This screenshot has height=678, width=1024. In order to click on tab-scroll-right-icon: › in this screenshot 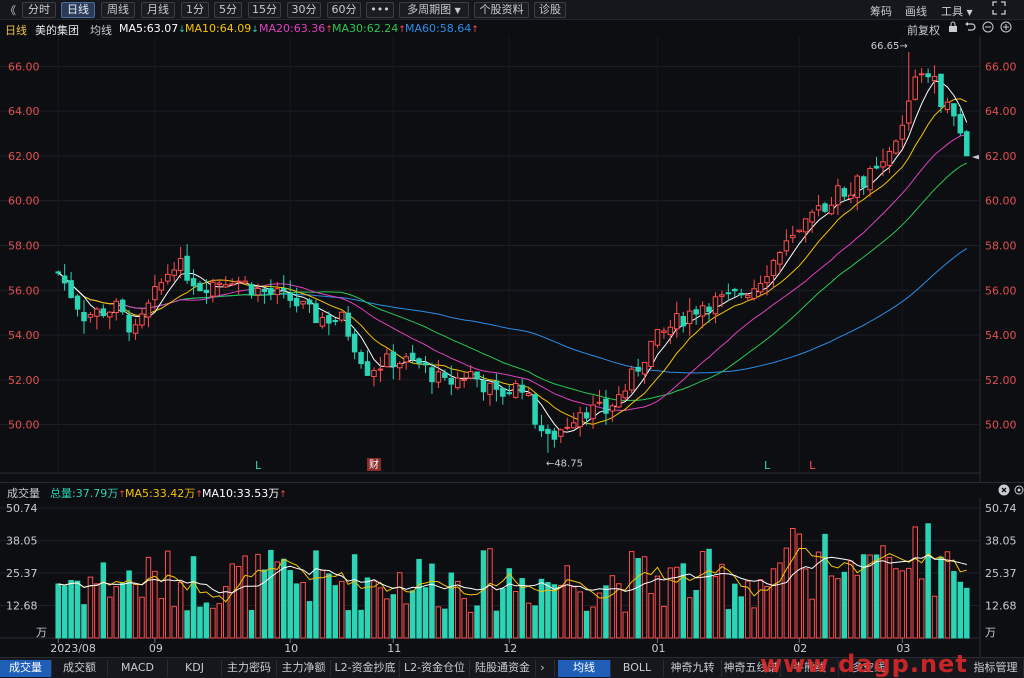, I will do `click(543, 668)`.